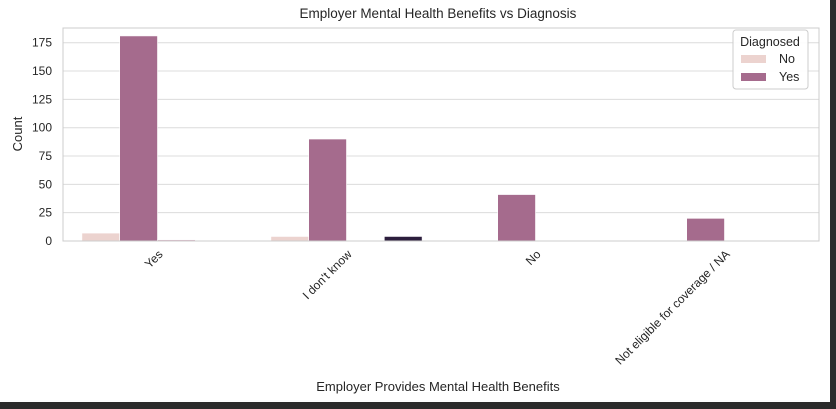 This screenshot has height=409, width=836. What do you see at coordinates (753, 77) in the screenshot?
I see `legend-swatch-yes` at bounding box center [753, 77].